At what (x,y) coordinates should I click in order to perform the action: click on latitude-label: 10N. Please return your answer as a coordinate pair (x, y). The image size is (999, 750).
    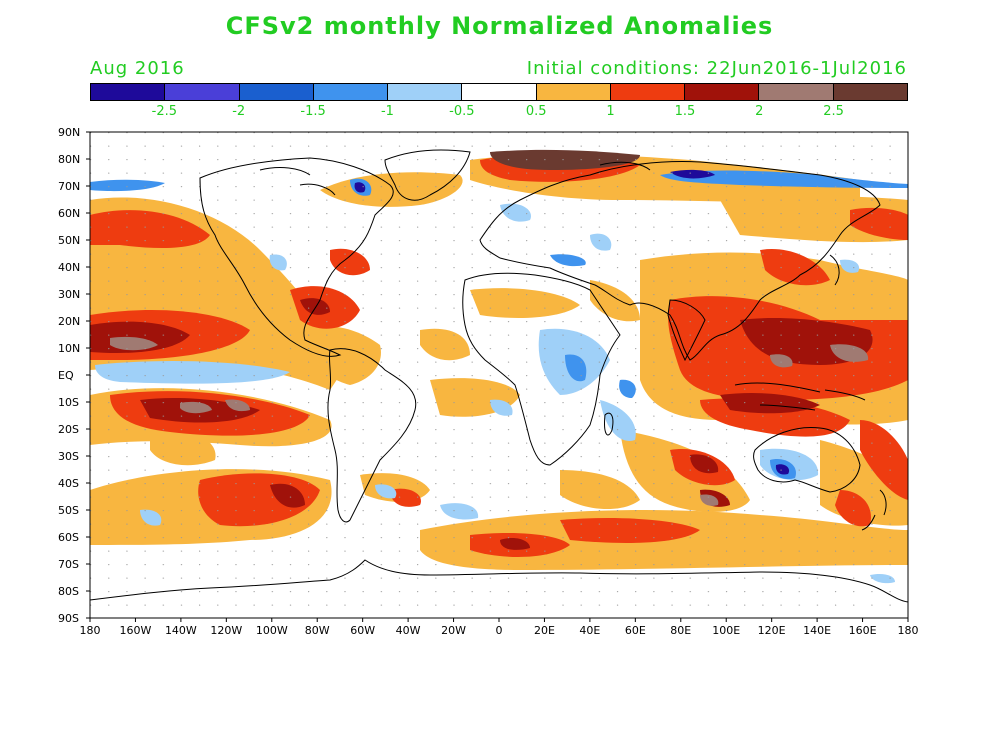
    Looking at the image, I should click on (69, 348).